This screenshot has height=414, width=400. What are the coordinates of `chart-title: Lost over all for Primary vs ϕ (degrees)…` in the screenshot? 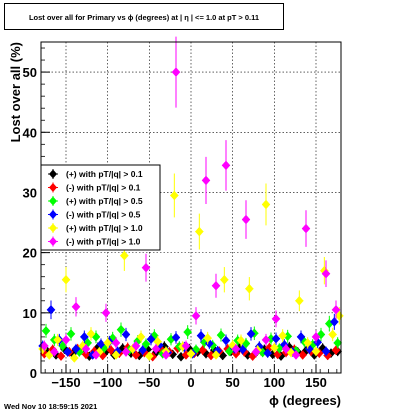 It's located at (144, 17).